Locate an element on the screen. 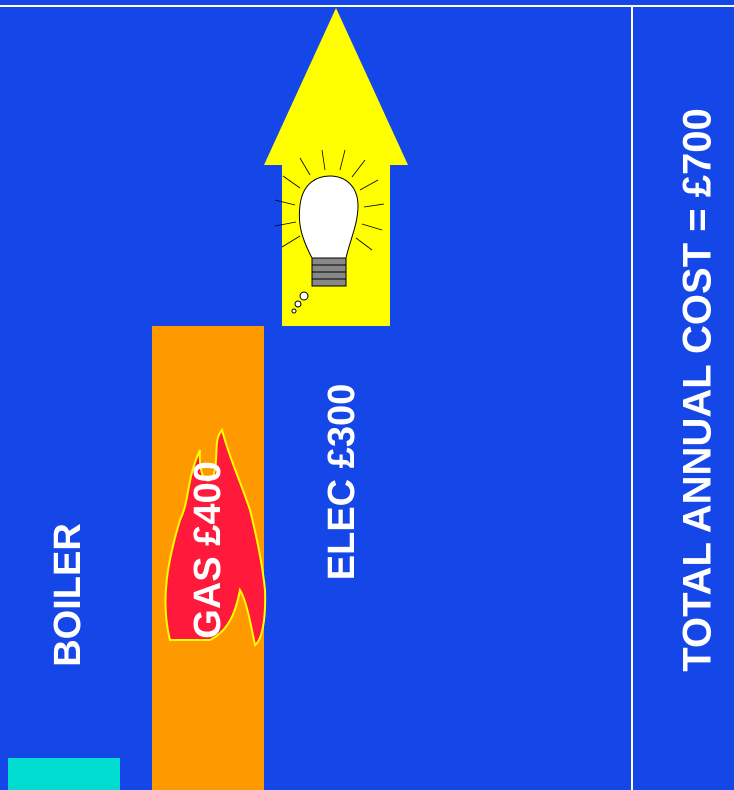  elec-arrow is located at coordinates (336, 167).